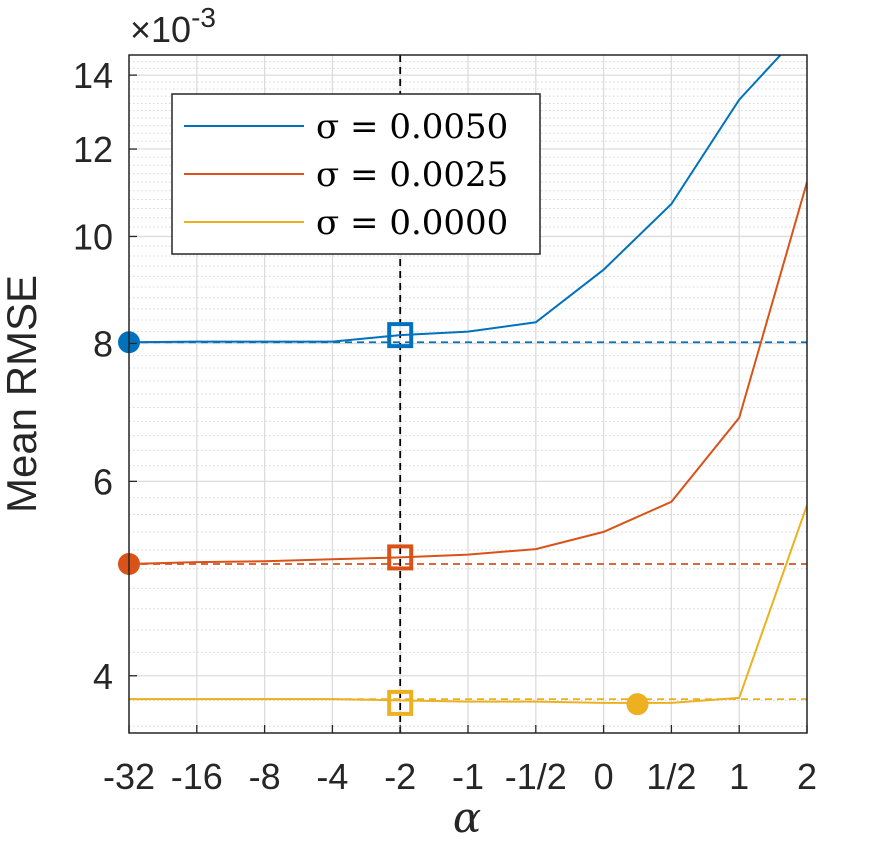 This screenshot has width=875, height=847. I want to click on y-exponent-power: -3, so click(203, 17).